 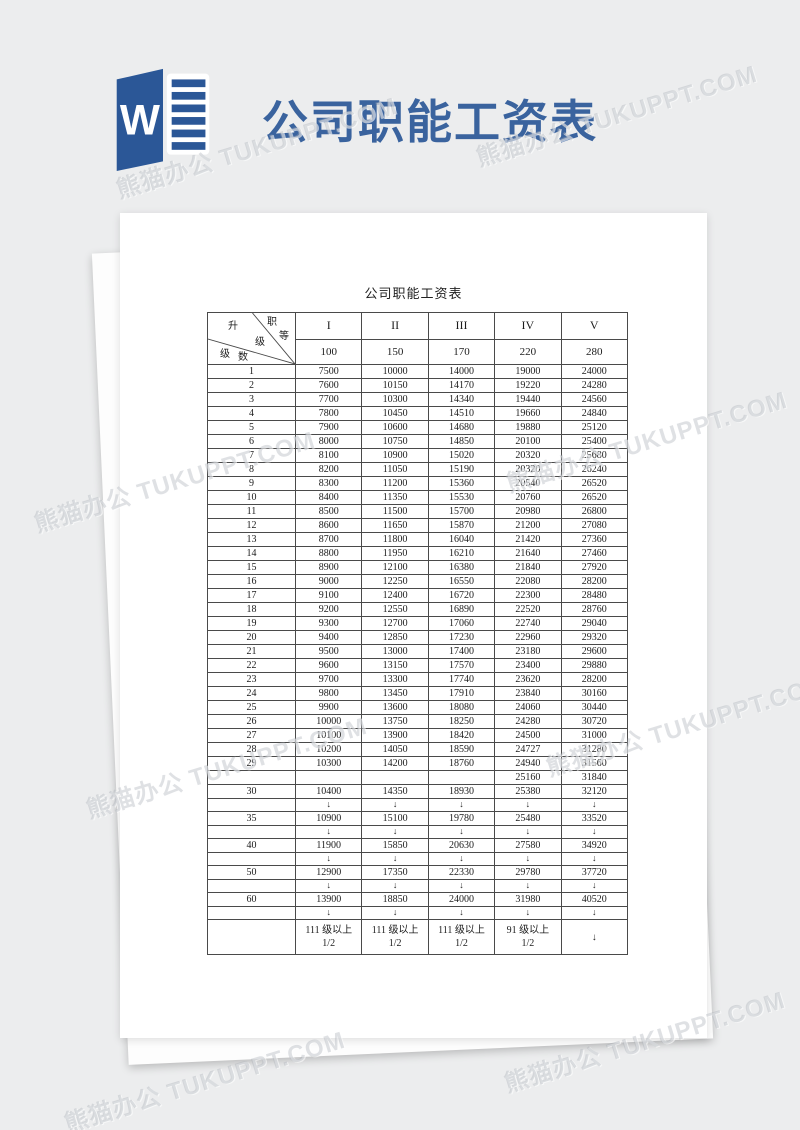 I want to click on cell: 13300, so click(x=395, y=679).